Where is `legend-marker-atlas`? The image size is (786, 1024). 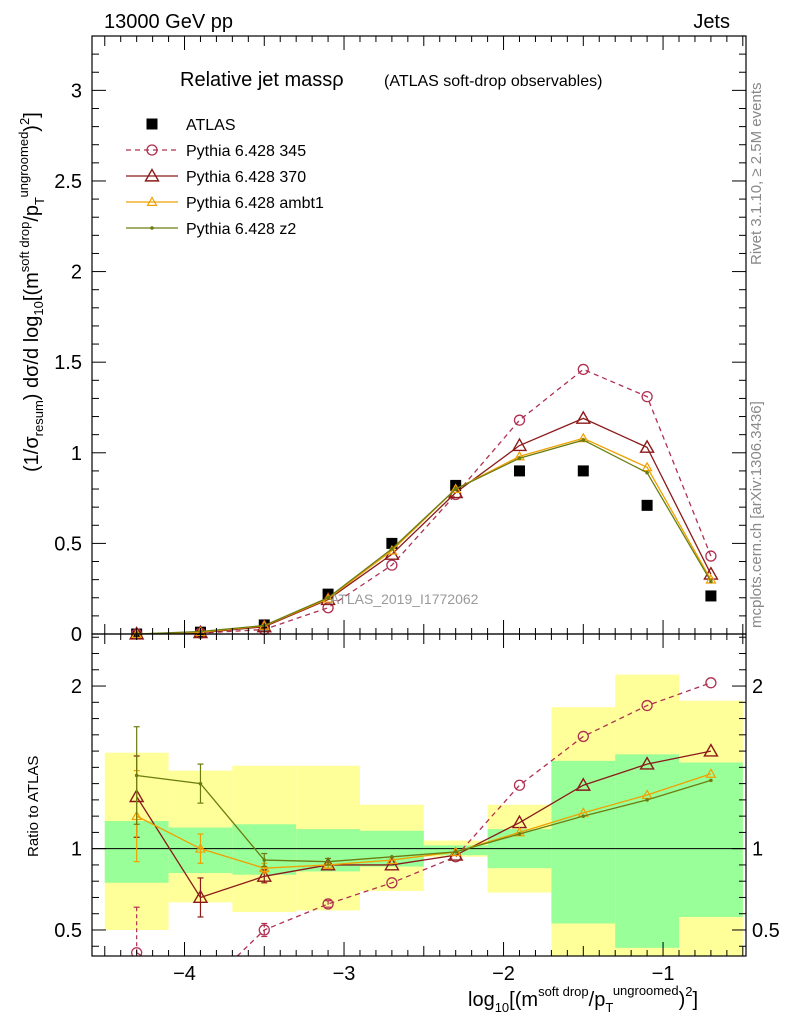
legend-marker-atlas is located at coordinates (152, 124).